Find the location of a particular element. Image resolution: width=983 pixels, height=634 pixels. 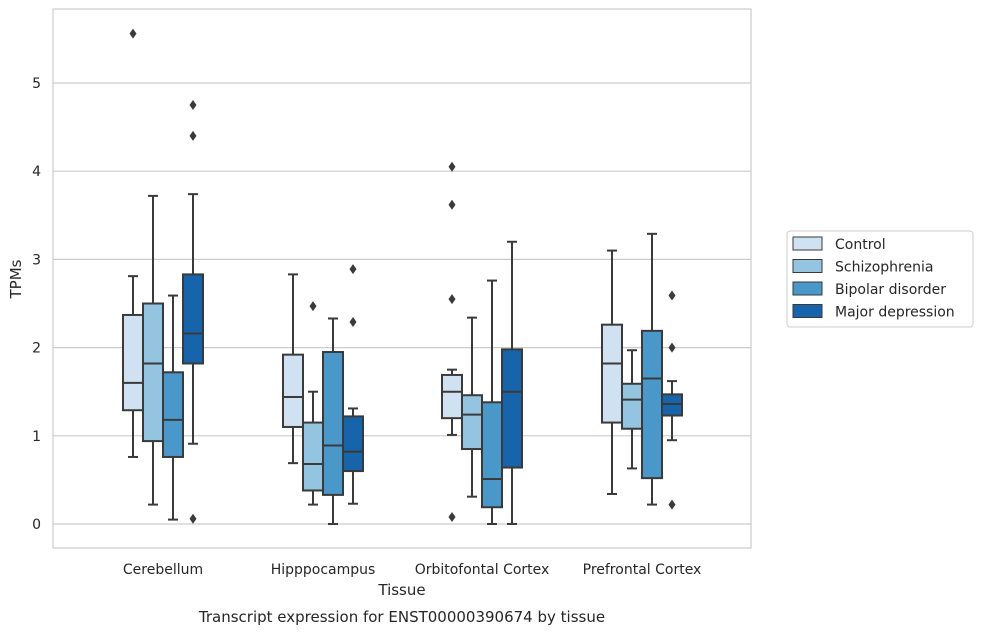

y-tick-labels: 0 1 2 3 4 5 is located at coordinates (36, 304).